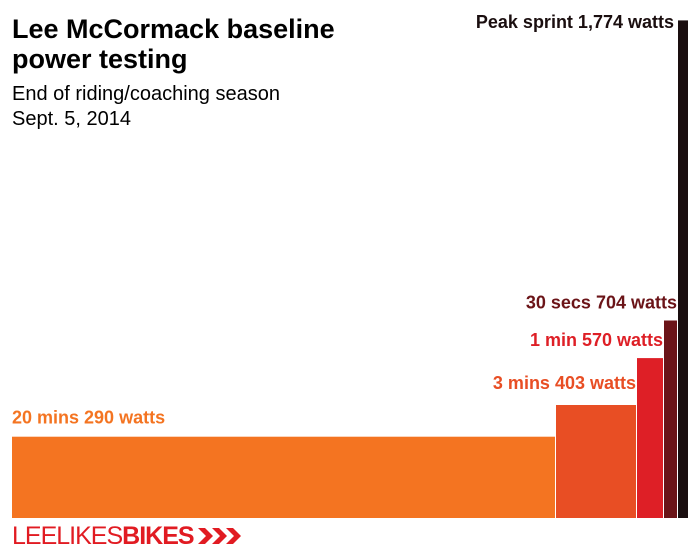  Describe the element at coordinates (158, 536) in the screenshot. I see `logo-text-bikes: BIKES` at that location.